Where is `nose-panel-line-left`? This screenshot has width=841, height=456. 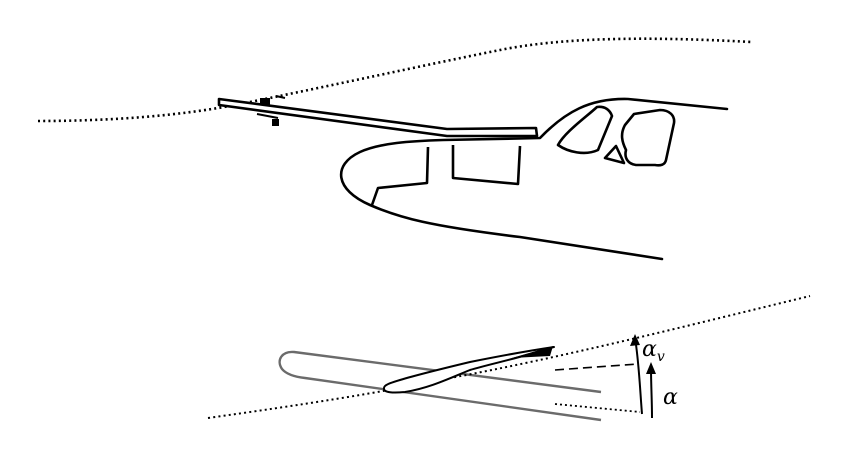
nose-panel-line-left is located at coordinates (400, 176).